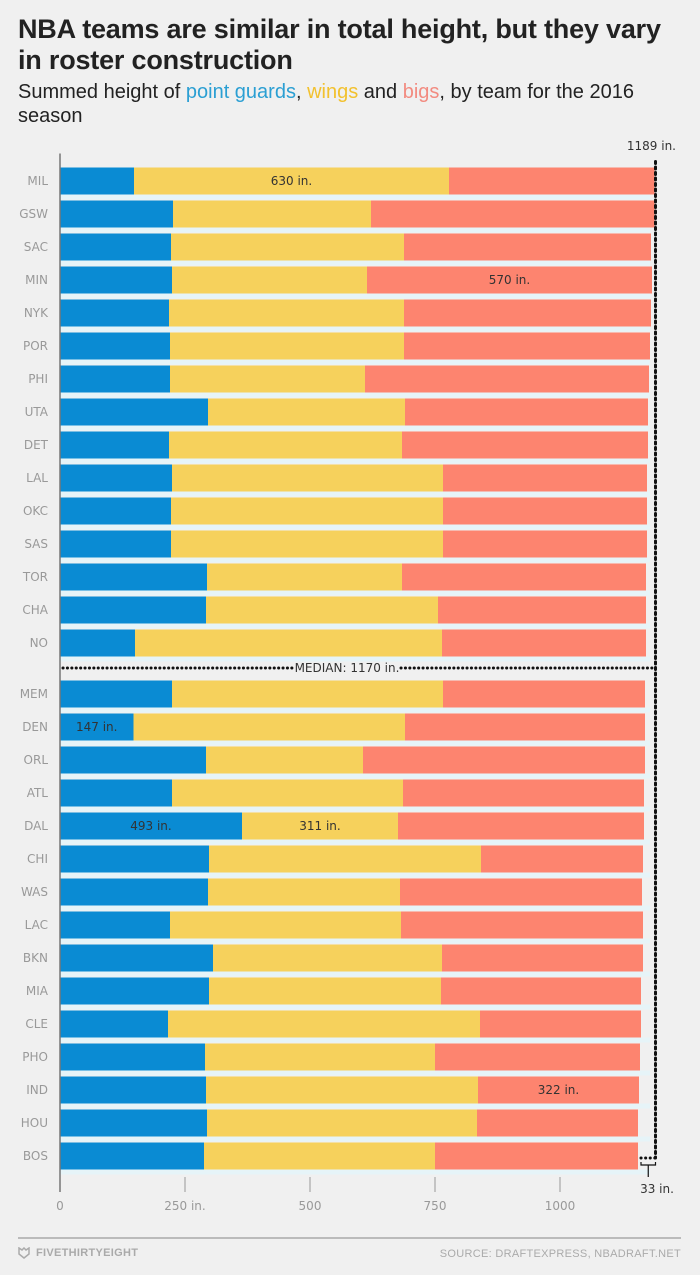 Image resolution: width=700 pixels, height=1275 pixels. What do you see at coordinates (102, 92) in the screenshot?
I see `subtitle-prefix: Summed height of` at bounding box center [102, 92].